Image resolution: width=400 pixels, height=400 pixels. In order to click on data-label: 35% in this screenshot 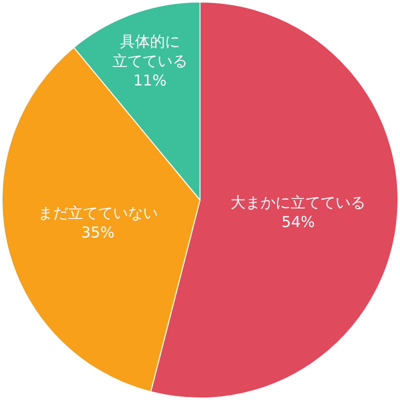, I will do `click(97, 233)`.